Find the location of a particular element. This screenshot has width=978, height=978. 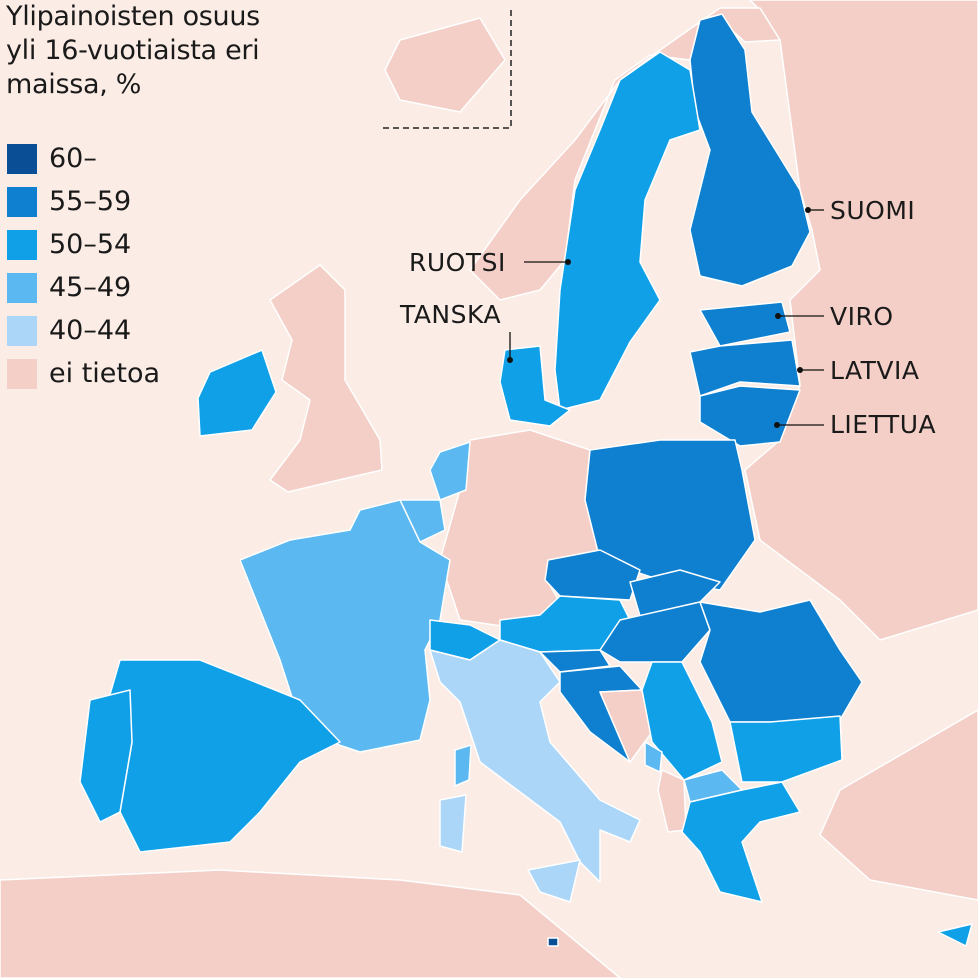

leader-dot-viro is located at coordinates (778, 316).